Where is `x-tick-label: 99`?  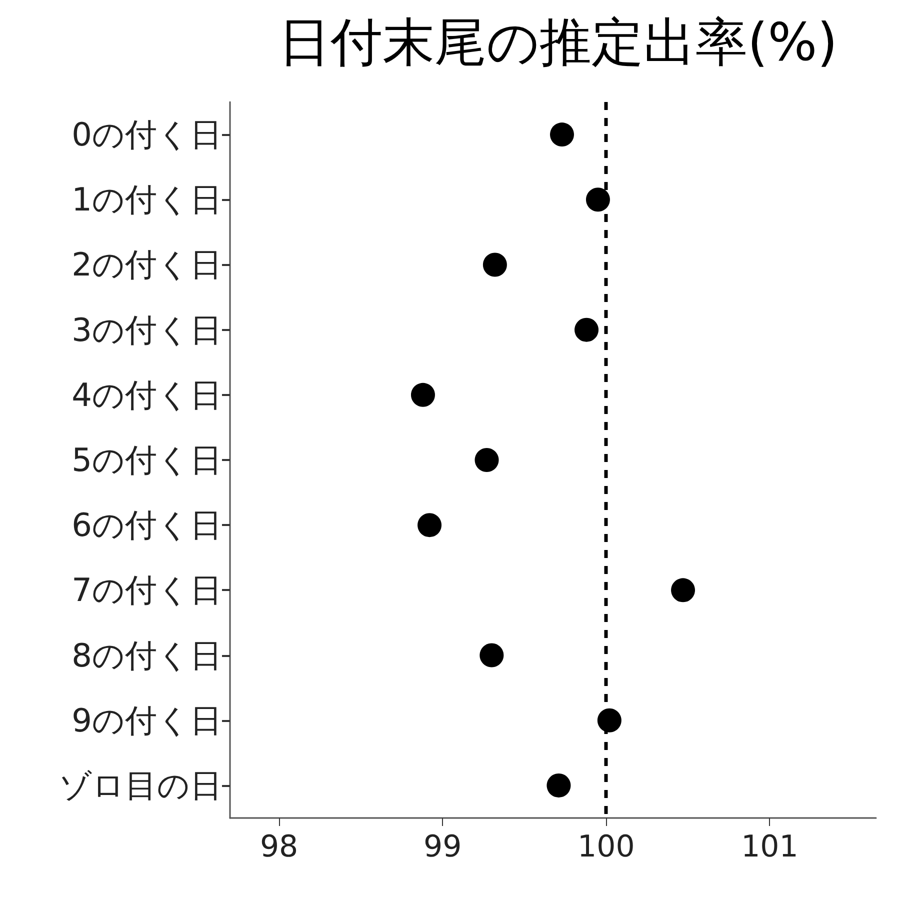 x-tick-label: 99 is located at coordinates (443, 847).